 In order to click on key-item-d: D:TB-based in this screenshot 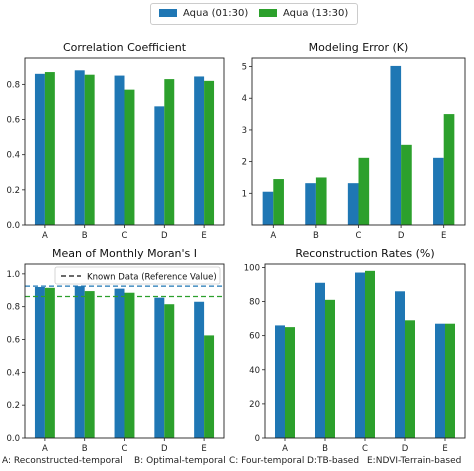, I will do `click(333, 461)`.